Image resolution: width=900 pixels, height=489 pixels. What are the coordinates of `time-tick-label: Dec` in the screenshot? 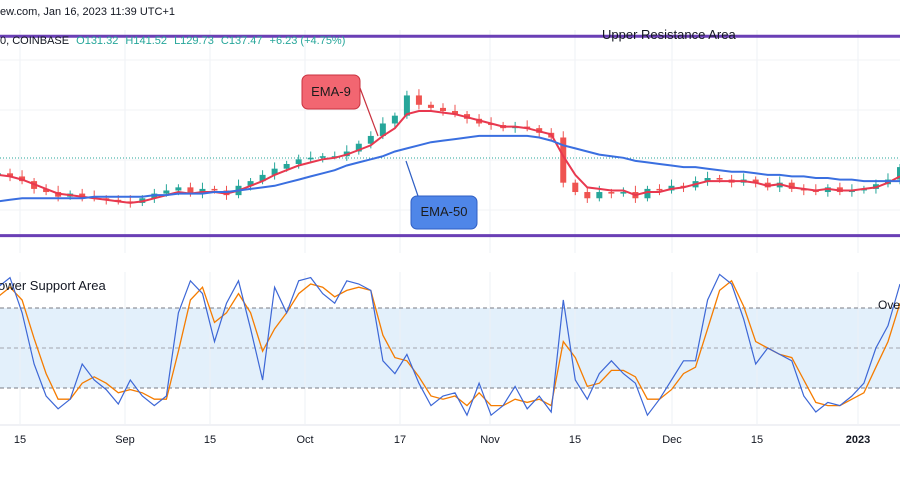 It's located at (672, 440).